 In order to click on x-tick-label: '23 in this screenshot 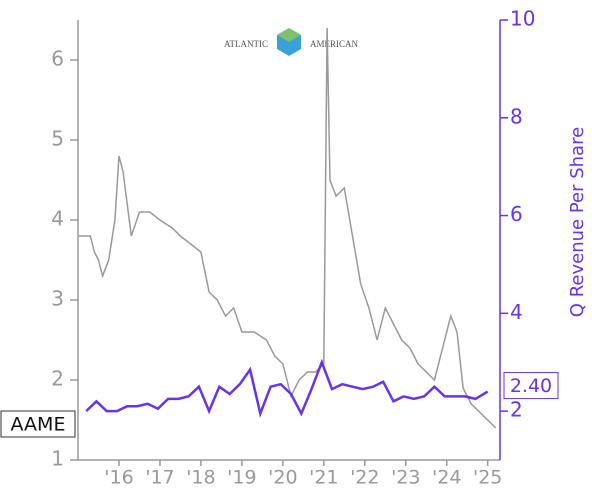, I will do `click(405, 478)`.